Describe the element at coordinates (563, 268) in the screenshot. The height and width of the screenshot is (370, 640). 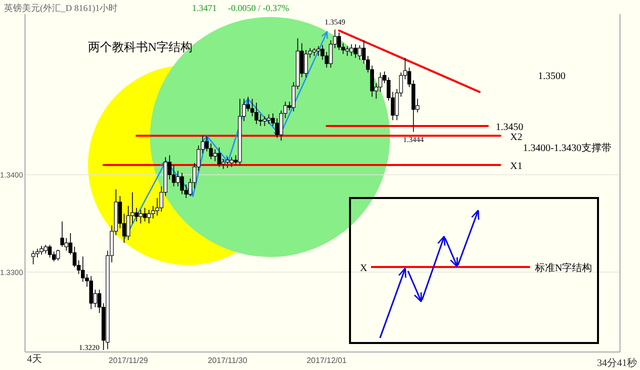
I see `annotation: 标准N字结构` at that location.